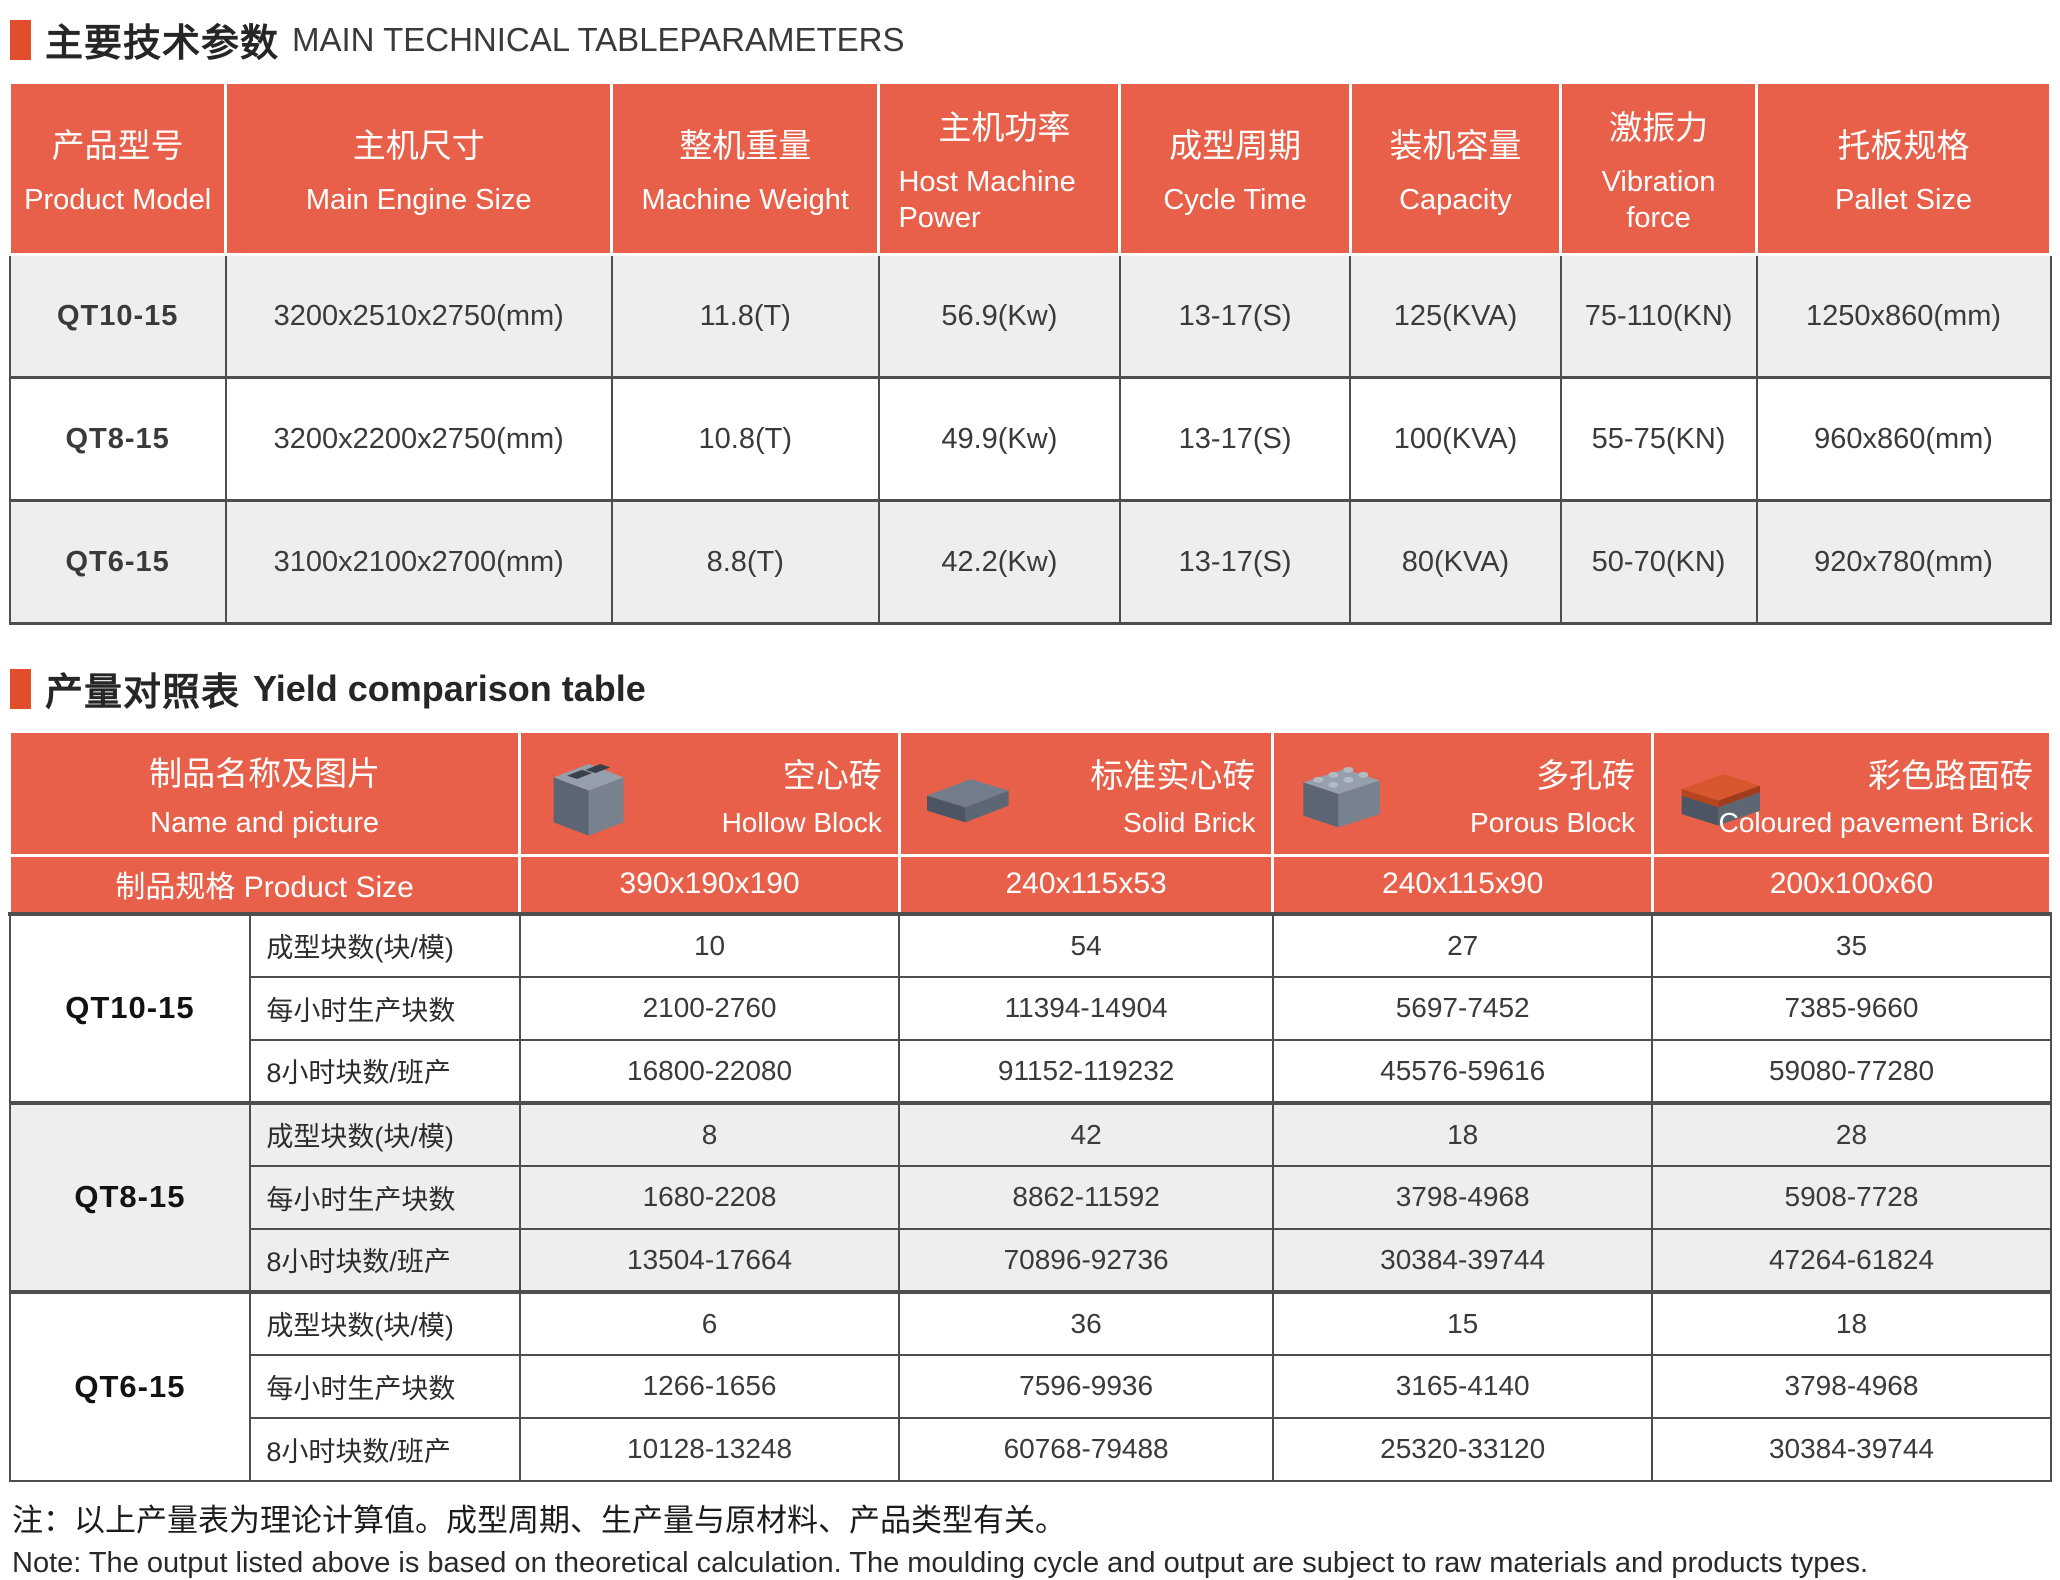 The width and height of the screenshot is (2060, 1580). I want to click on header-solid-brick: 标准实心砖 Solid Brick, so click(1086, 793).